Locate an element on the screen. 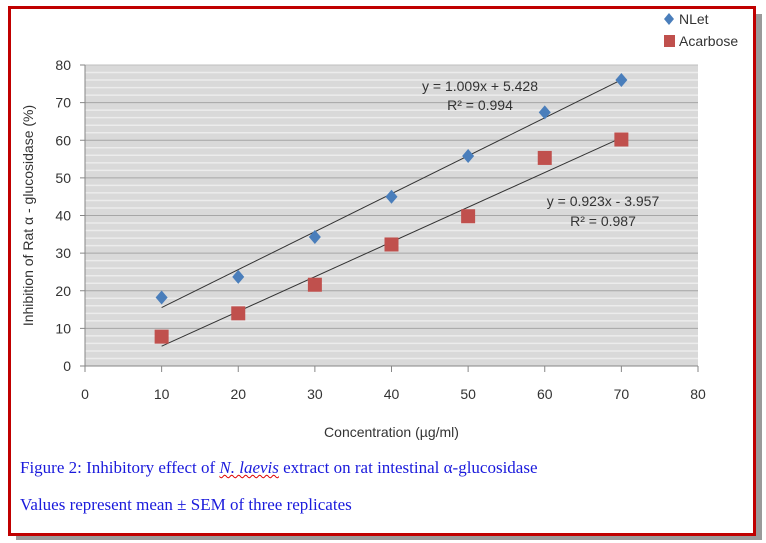  x-tick-label: 10 is located at coordinates (162, 394).